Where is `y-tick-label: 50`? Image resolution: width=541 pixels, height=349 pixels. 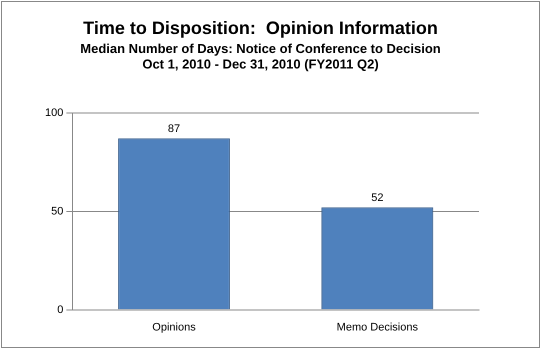 y-tick-label: 50 is located at coordinates (57, 211).